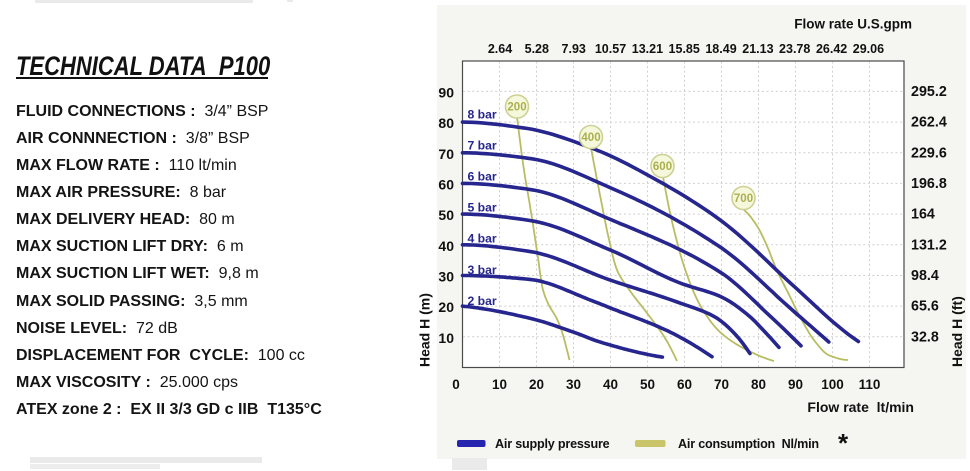 The image size is (970, 471). What do you see at coordinates (925, 337) in the screenshot?
I see `svg-text: 32.8` at bounding box center [925, 337].